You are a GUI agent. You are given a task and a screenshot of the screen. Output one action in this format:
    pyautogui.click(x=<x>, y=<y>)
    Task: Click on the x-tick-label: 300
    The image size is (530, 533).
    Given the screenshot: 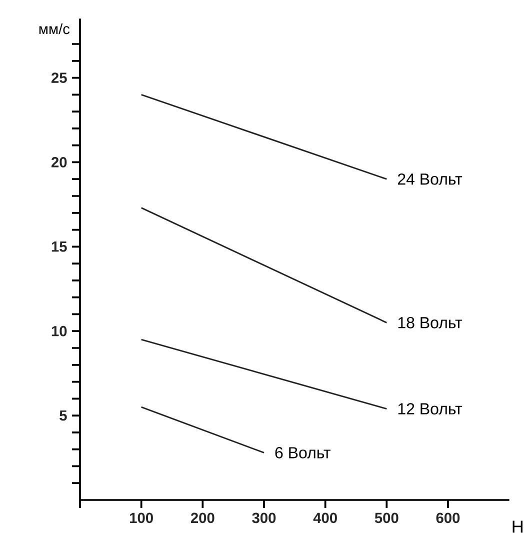 What is the action you would take?
    pyautogui.click(x=264, y=518)
    